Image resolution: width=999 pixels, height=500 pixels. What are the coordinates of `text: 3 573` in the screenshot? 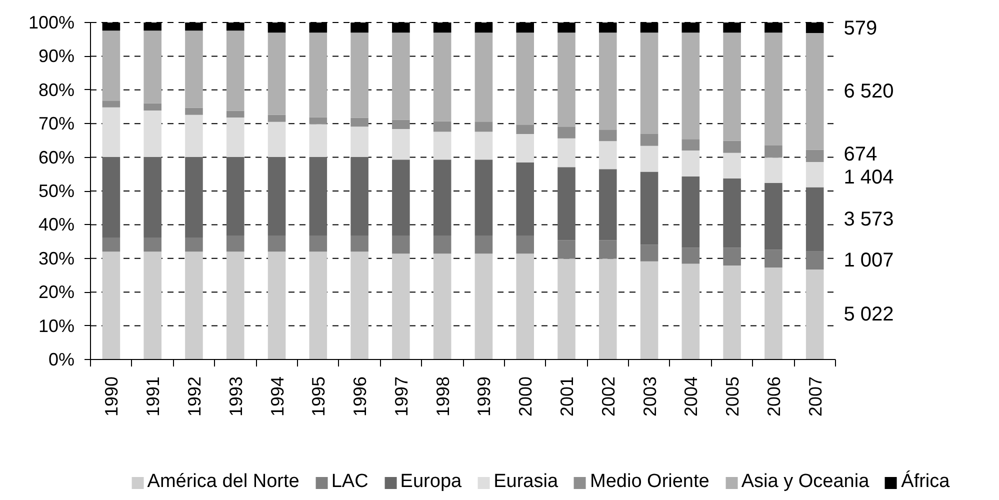 It's located at (869, 219).